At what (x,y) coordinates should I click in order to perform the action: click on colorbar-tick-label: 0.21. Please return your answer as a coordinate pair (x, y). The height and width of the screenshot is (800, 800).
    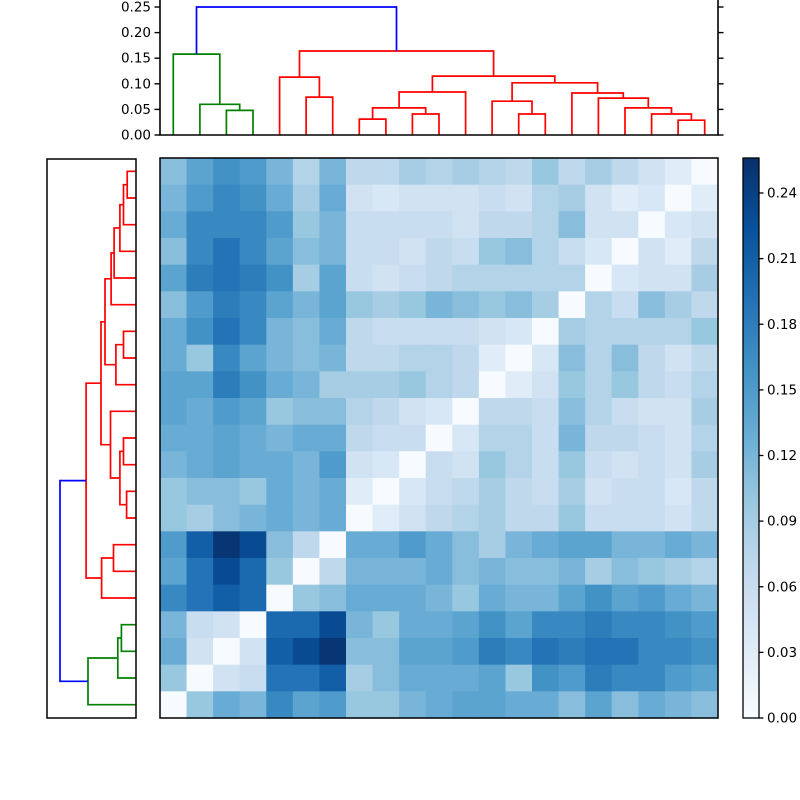
    Looking at the image, I should click on (782, 259).